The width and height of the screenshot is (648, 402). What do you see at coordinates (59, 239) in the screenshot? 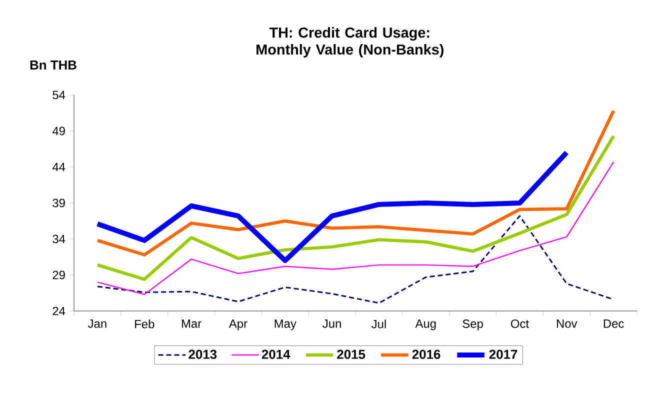
I see `y-tick-label: 34` at bounding box center [59, 239].